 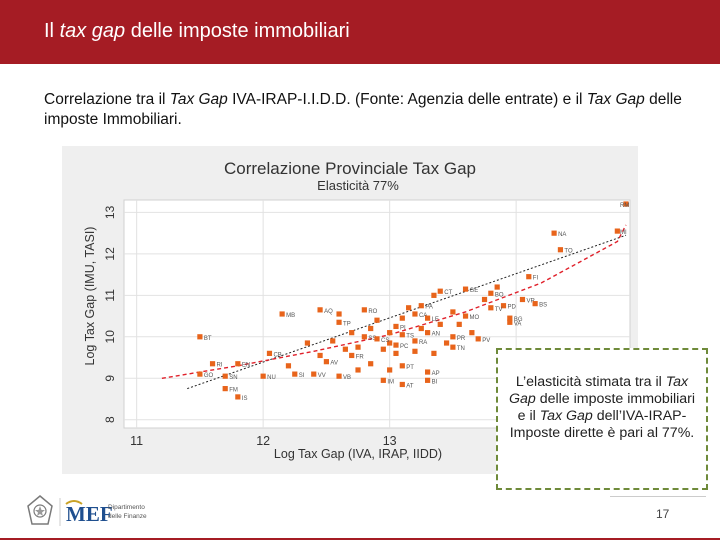 What do you see at coordinates (322, 376) in the screenshot?
I see `point-label: VV` at bounding box center [322, 376].